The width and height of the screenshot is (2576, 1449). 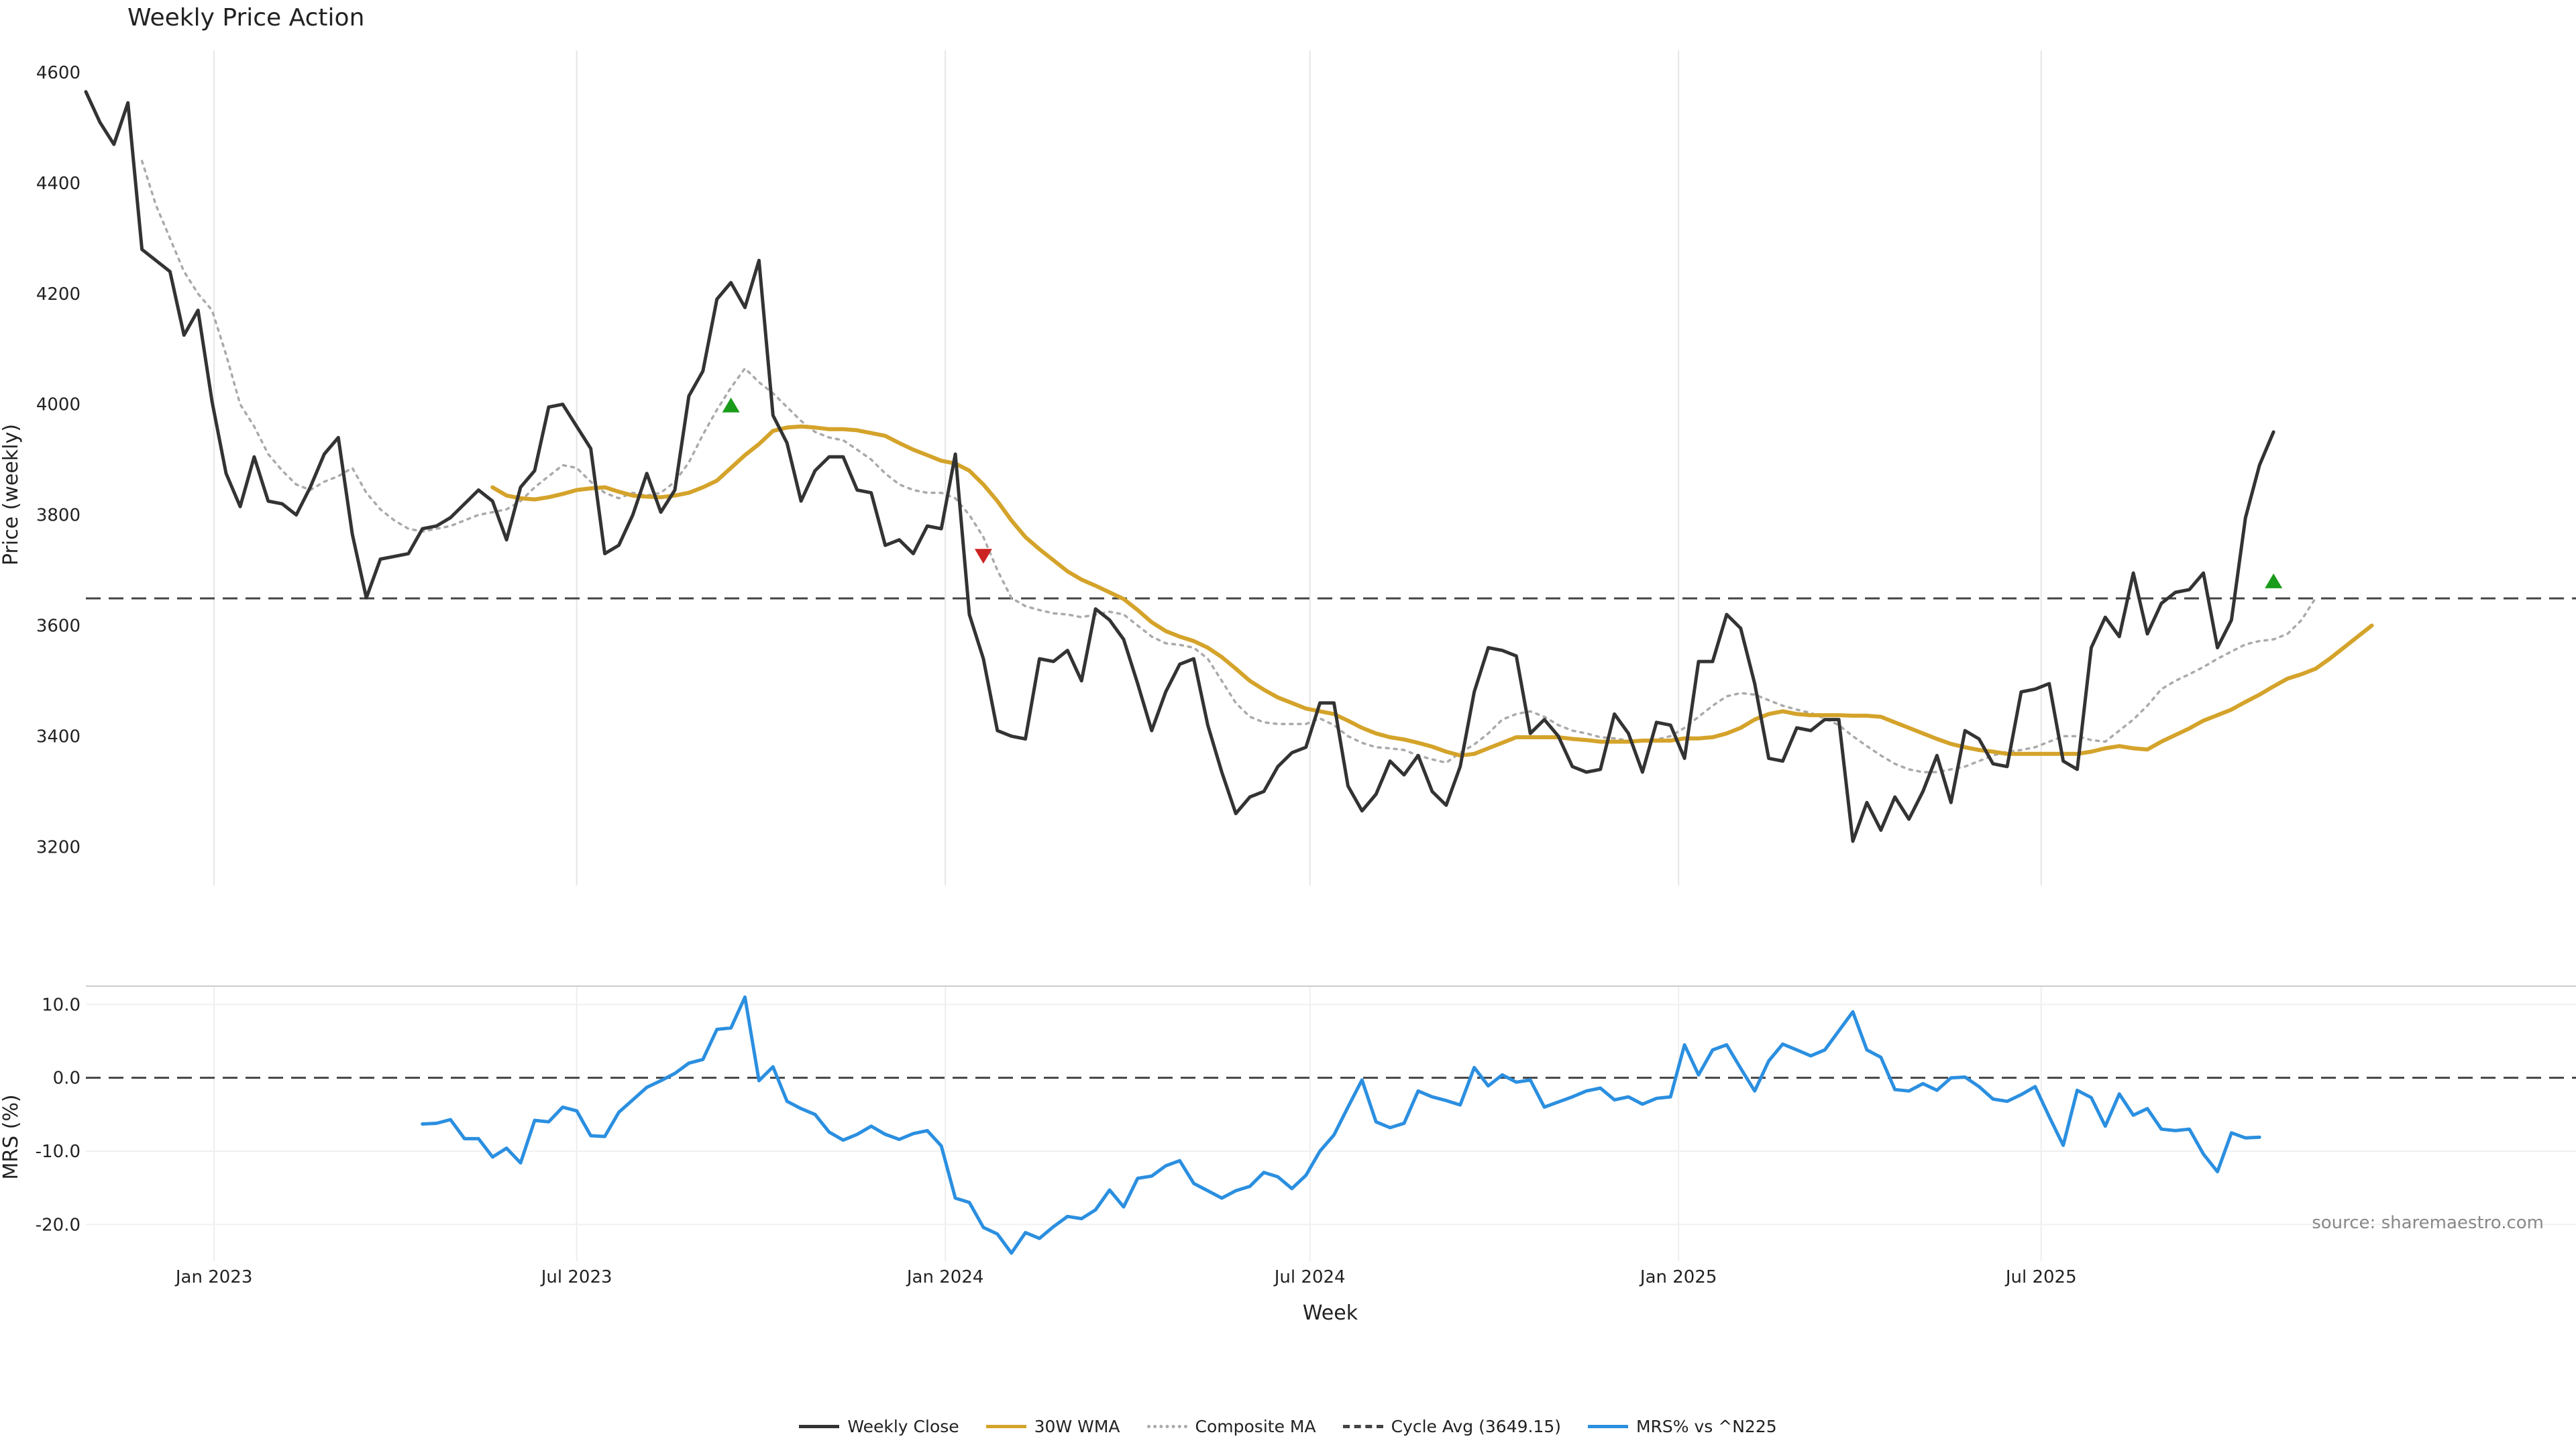 I want to click on price-y-tick-label: 4200, so click(x=58, y=294).